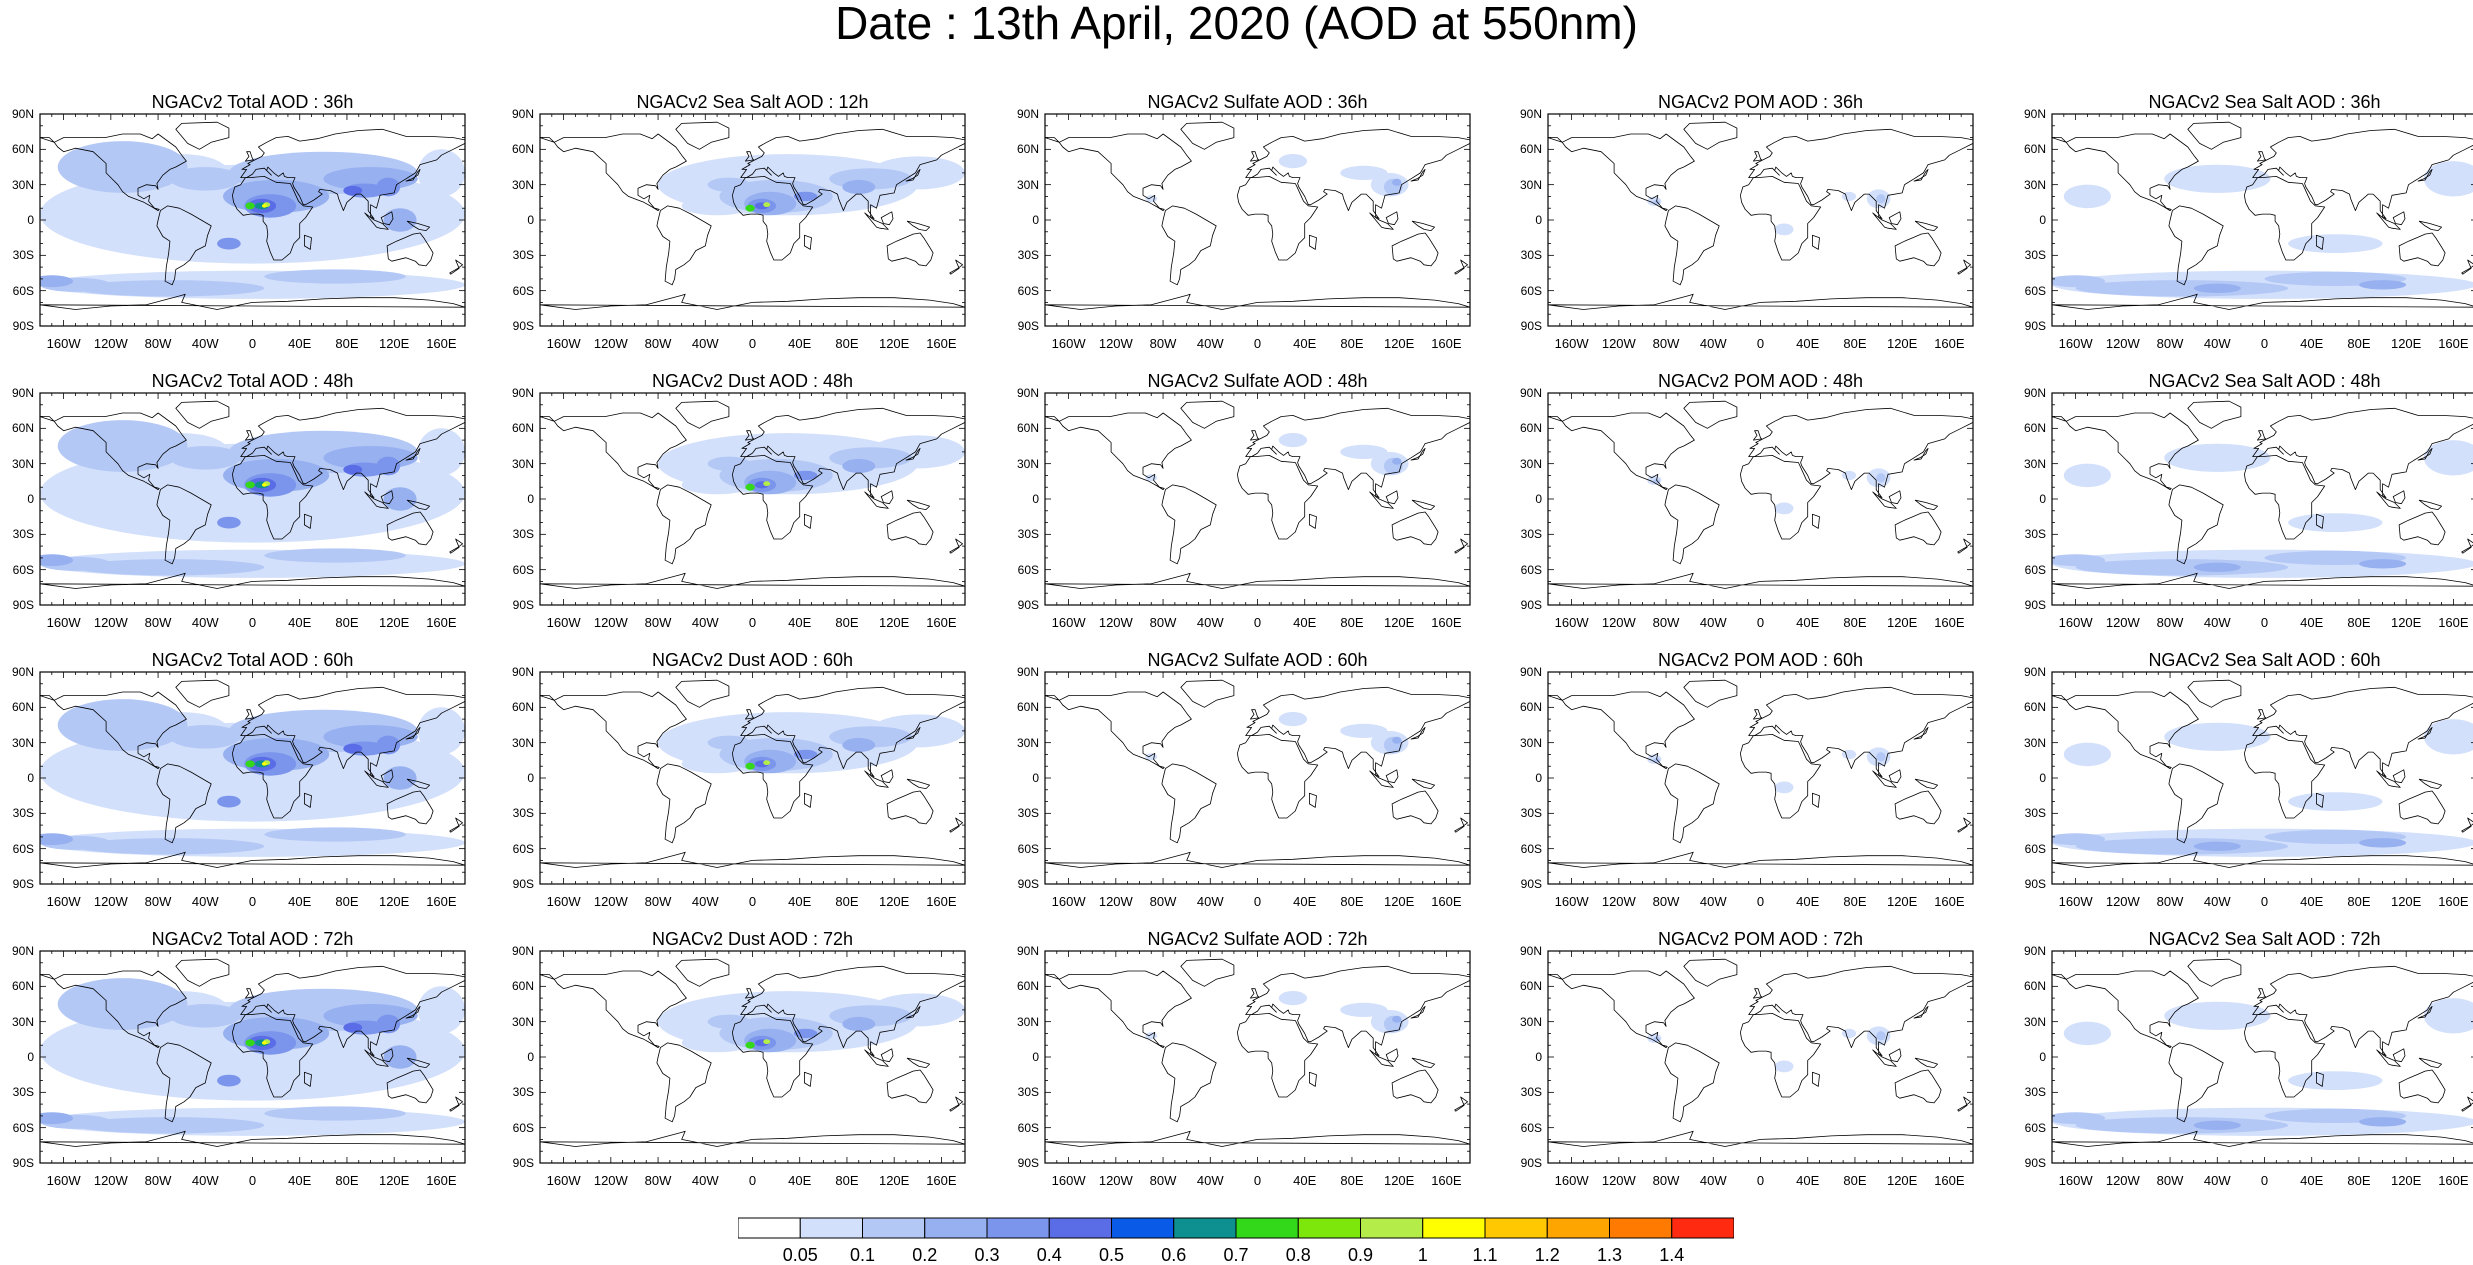 The height and width of the screenshot is (1265, 2473). Describe the element at coordinates (1257, 660) in the screenshot. I see `panel-title: NGACv2 Sulfate AOD : 60h` at that location.